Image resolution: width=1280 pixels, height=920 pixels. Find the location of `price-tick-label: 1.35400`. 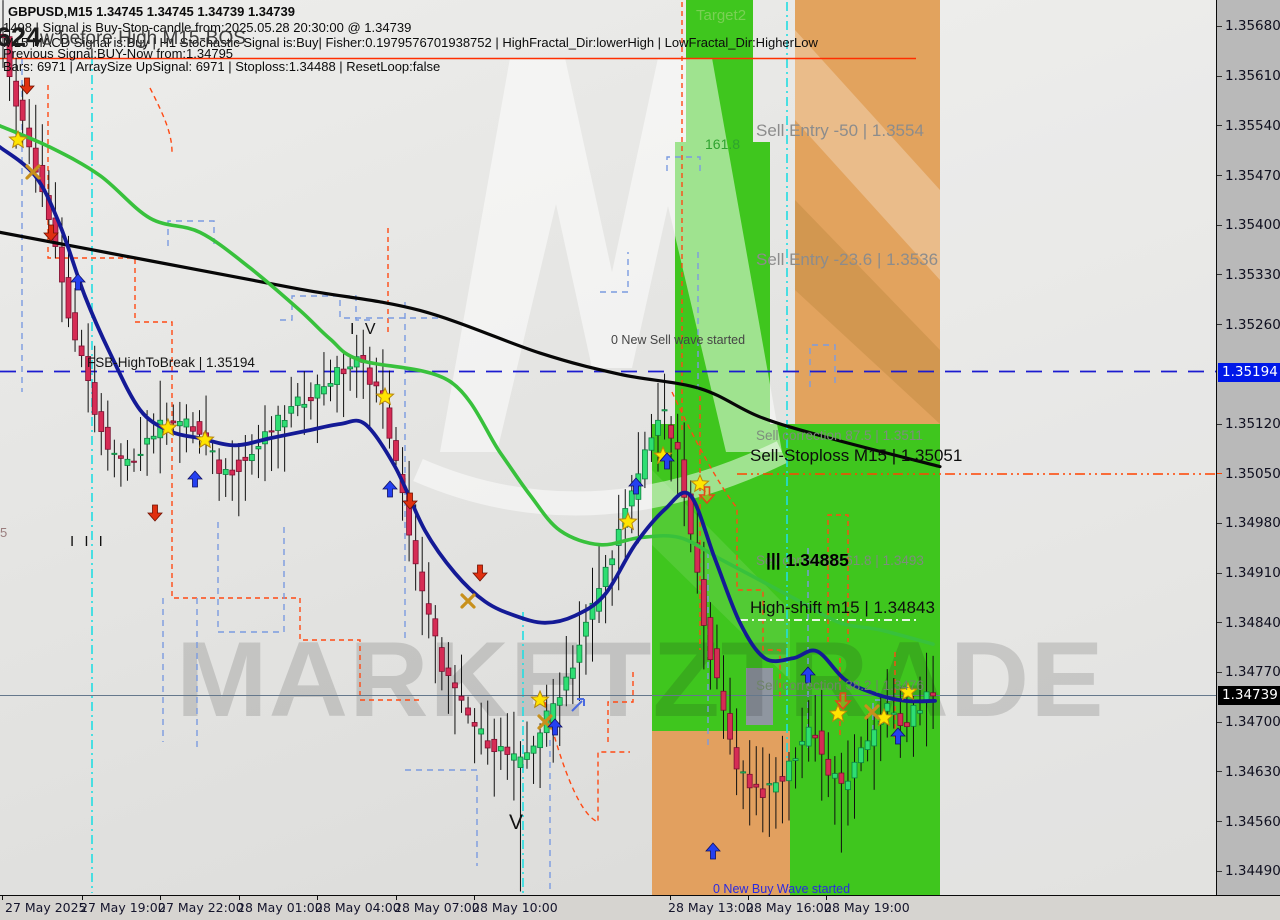

price-tick-label: 1.35400 is located at coordinates (1252, 225).